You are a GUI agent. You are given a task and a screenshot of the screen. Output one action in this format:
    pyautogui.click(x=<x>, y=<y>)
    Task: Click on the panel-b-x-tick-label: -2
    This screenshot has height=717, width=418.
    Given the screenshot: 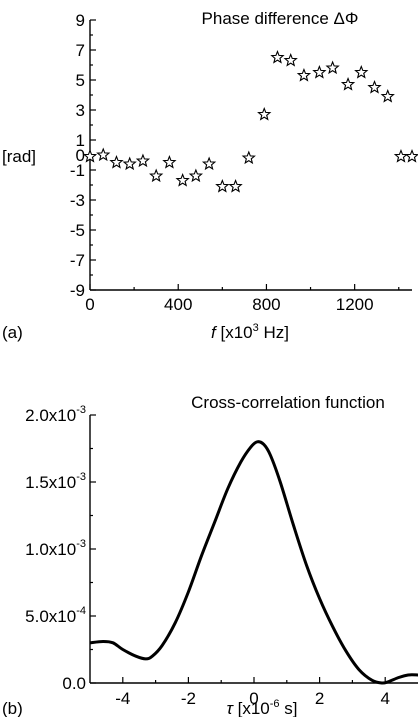 What is the action you would take?
    pyautogui.click(x=188, y=698)
    